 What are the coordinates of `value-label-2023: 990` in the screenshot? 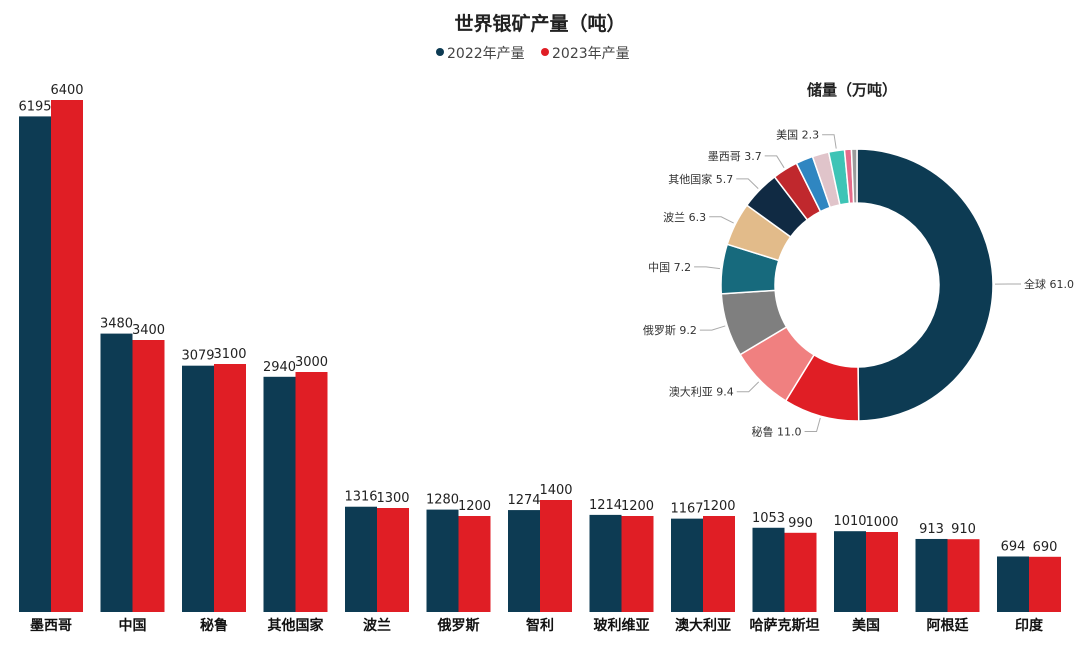 It's located at (800, 523).